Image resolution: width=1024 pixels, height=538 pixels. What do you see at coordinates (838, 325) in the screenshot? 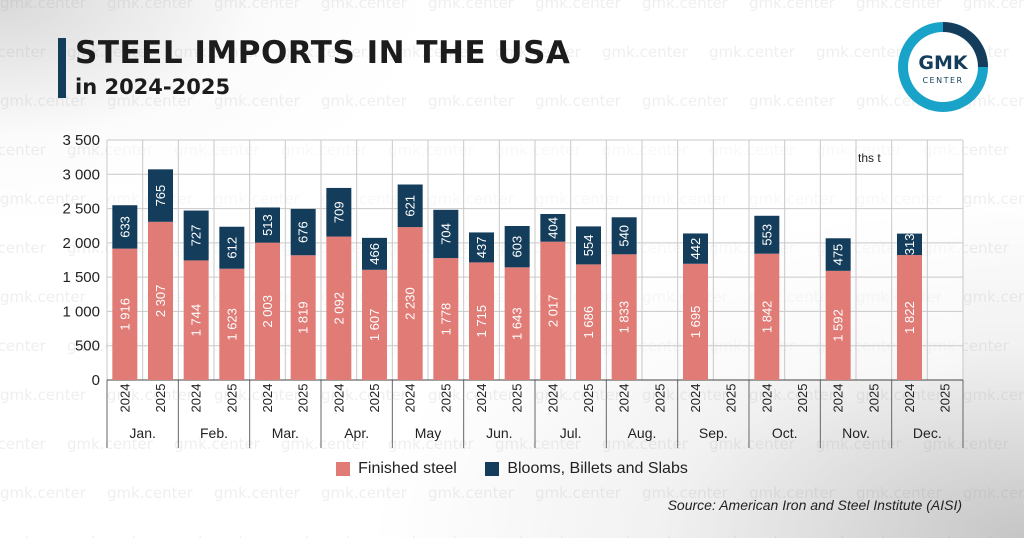
I see `data-label-finished-2024: 1 592` at bounding box center [838, 325].